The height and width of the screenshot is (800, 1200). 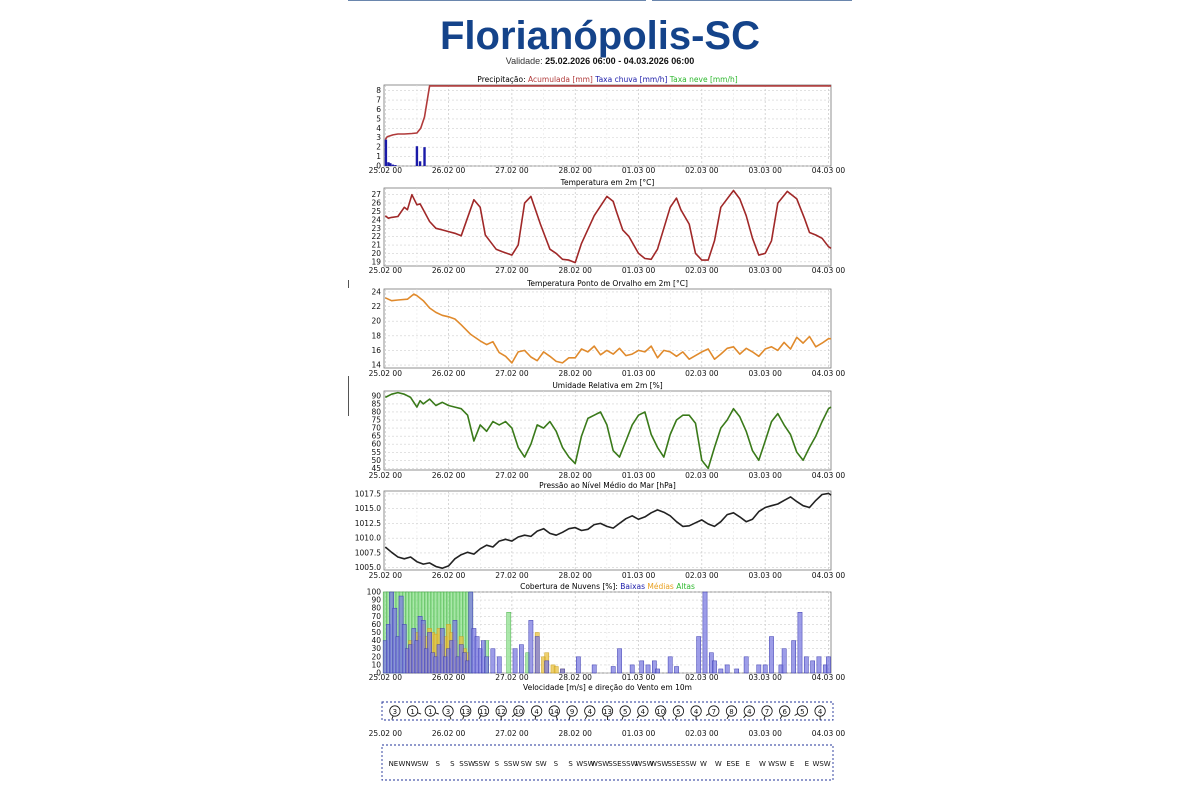 I want to click on wind-speed-label: 8, so click(x=731, y=712).